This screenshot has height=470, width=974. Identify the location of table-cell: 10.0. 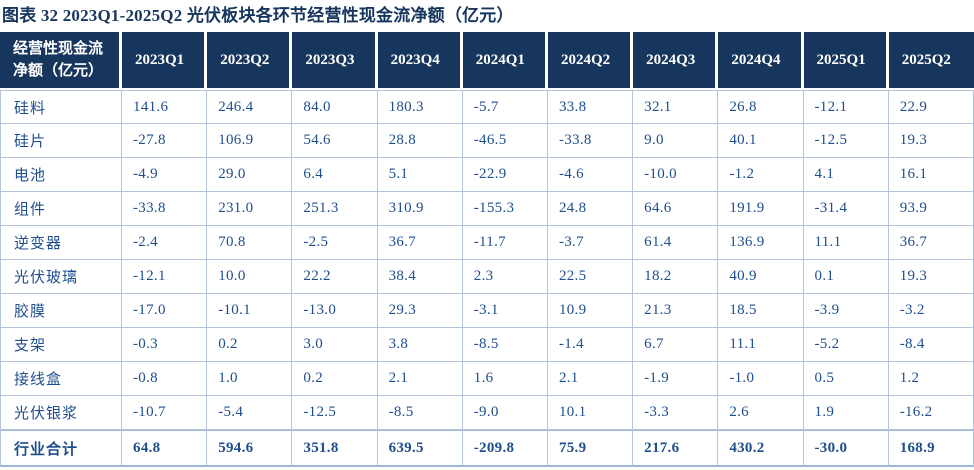
(250, 277).